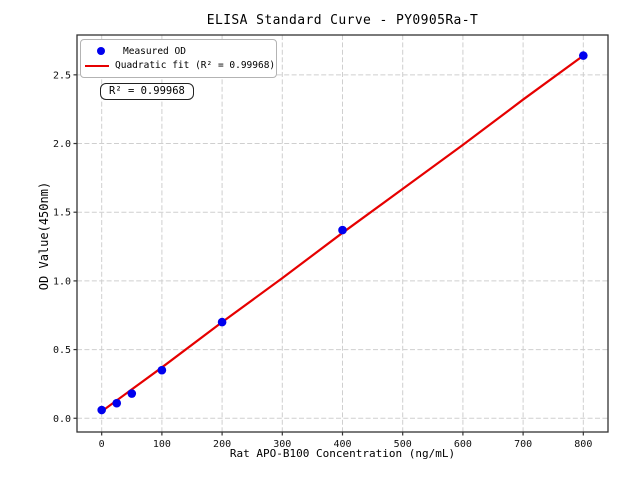 This screenshot has width=640, height=480. Describe the element at coordinates (62, 75) in the screenshot. I see `y-tick-label: 2.5` at that location.